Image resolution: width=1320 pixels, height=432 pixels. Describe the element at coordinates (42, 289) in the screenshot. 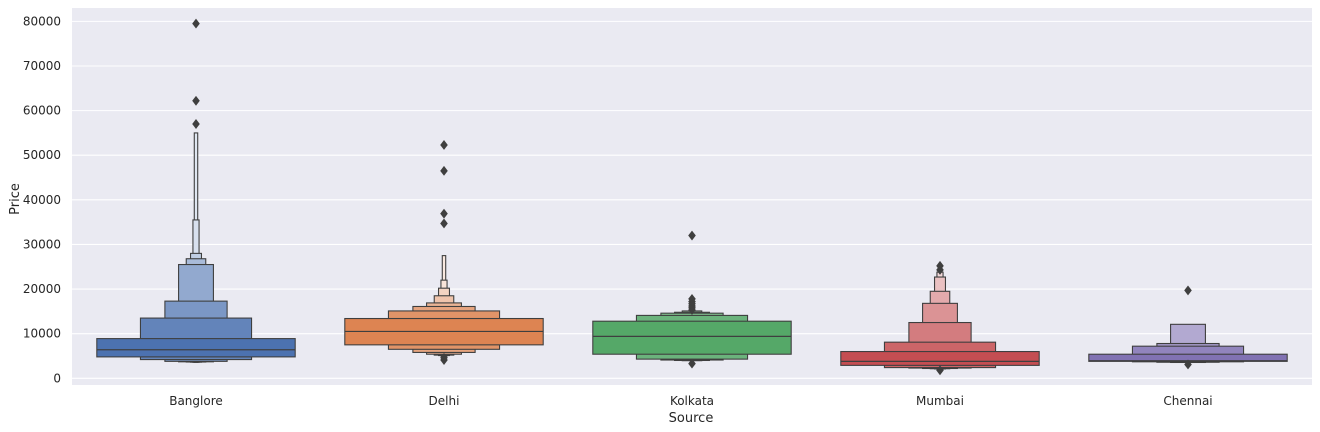

I see `y-tick-label: 20000` at that location.